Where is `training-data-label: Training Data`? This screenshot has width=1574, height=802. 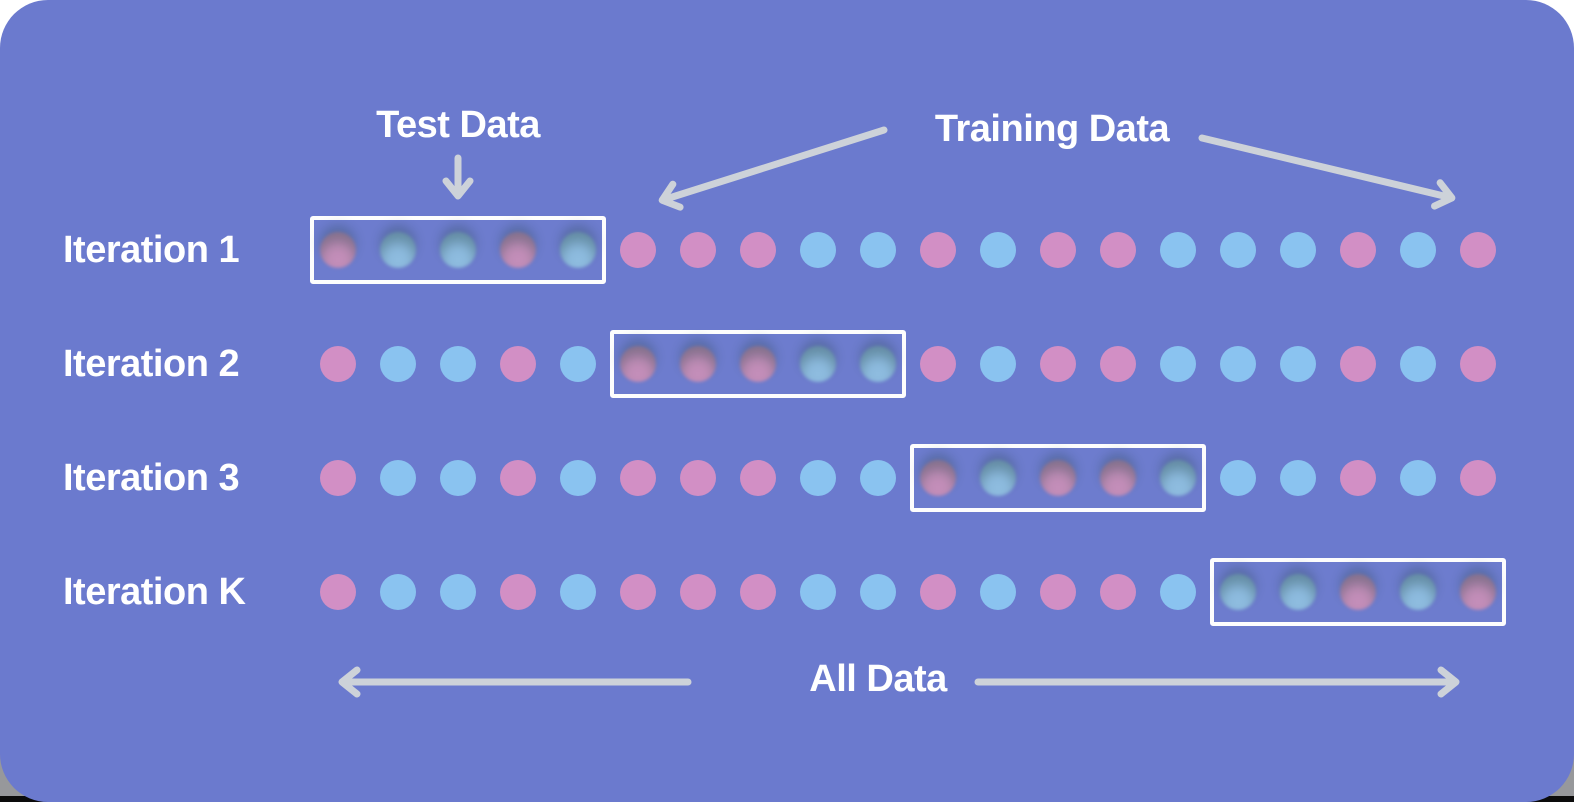
training-data-label: Training Data is located at coordinates (1052, 129).